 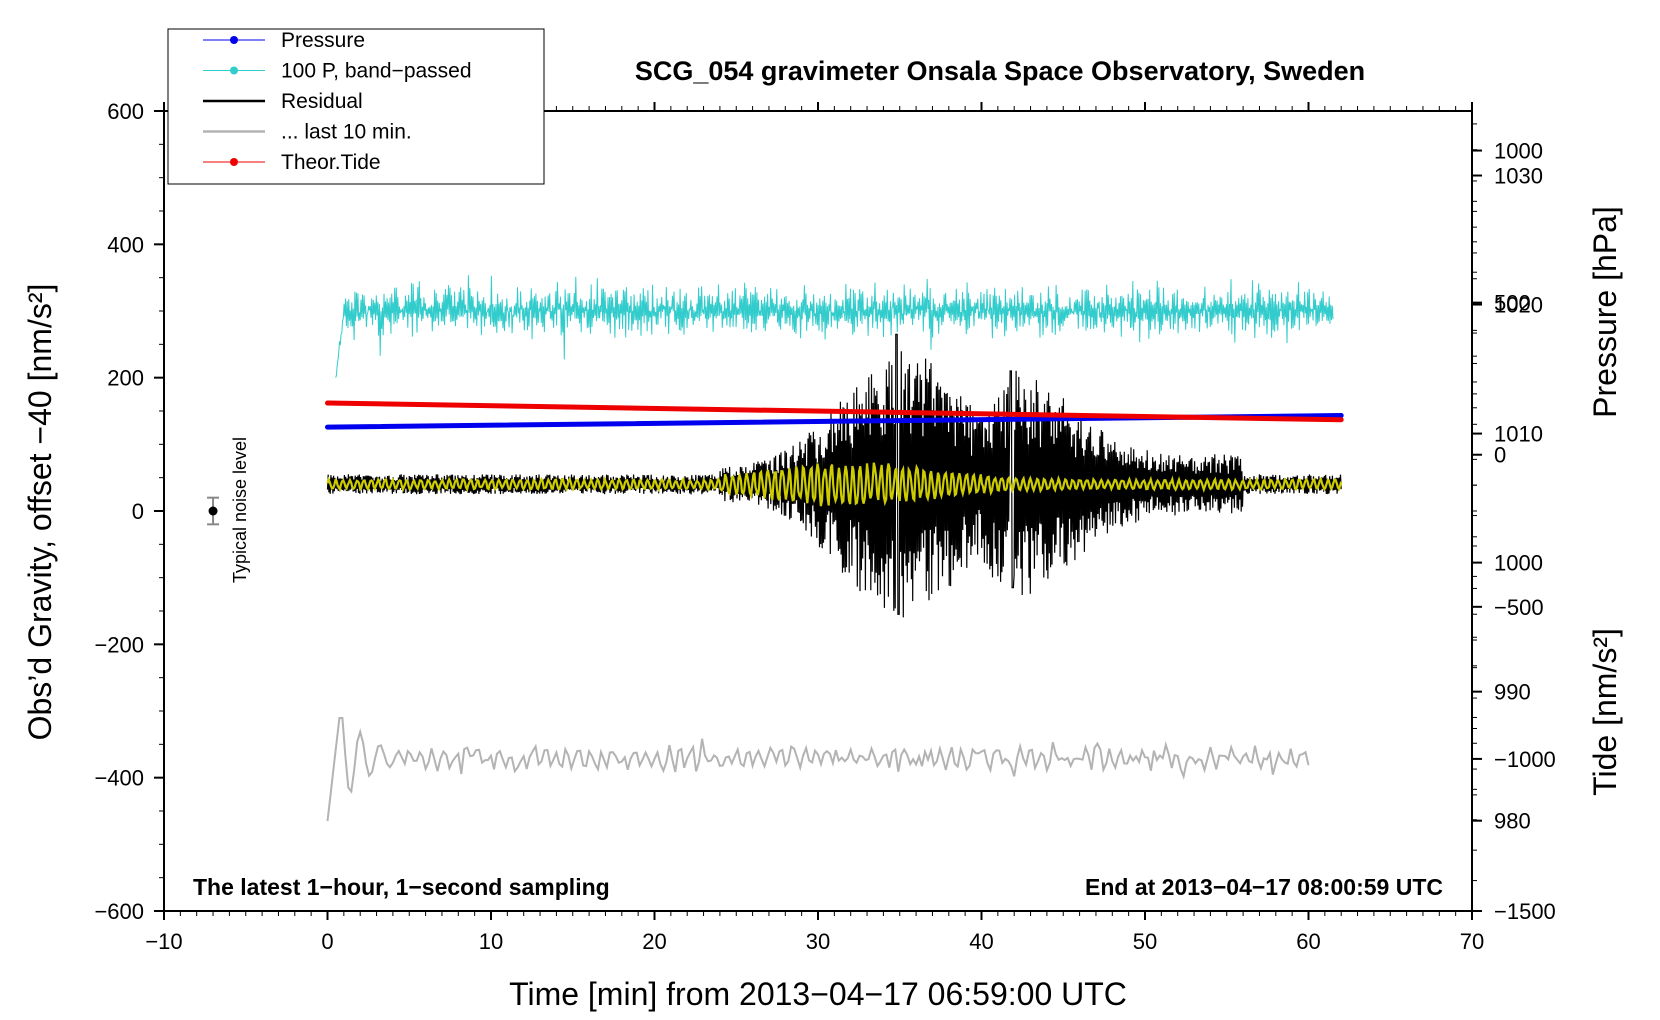 What do you see at coordinates (834, 411) in the screenshot?
I see `series-theoretical-tide` at bounding box center [834, 411].